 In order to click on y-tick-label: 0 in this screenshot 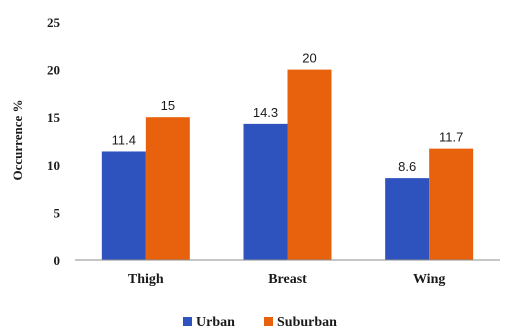, I will do `click(57, 260)`.